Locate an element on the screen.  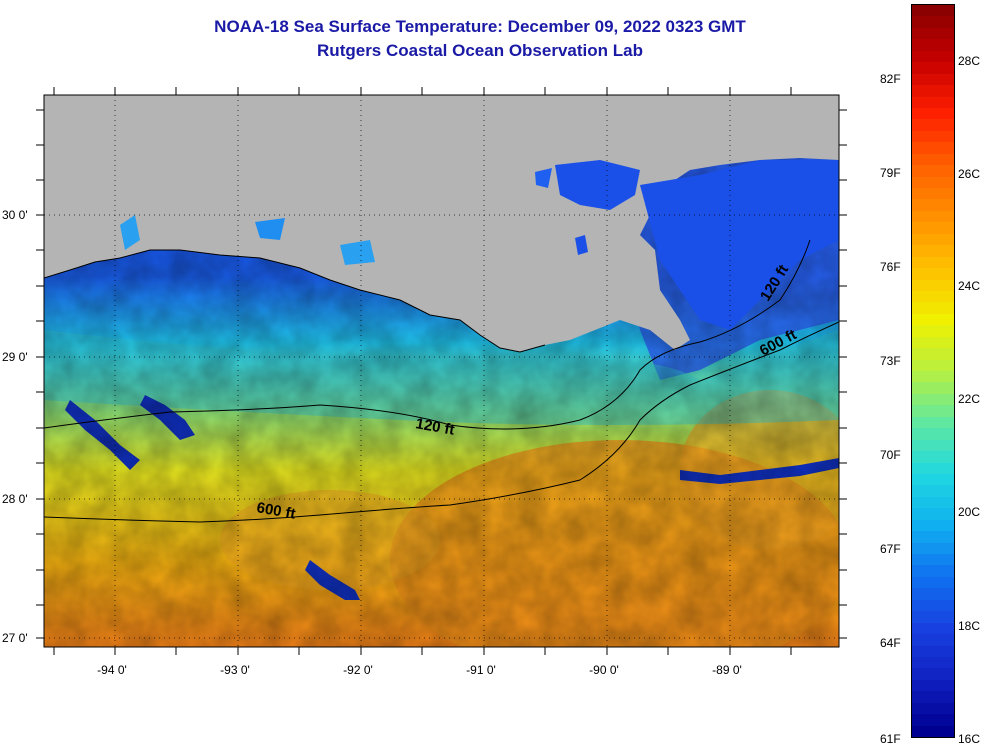
lat-label: 27 0' is located at coordinates (15, 638).